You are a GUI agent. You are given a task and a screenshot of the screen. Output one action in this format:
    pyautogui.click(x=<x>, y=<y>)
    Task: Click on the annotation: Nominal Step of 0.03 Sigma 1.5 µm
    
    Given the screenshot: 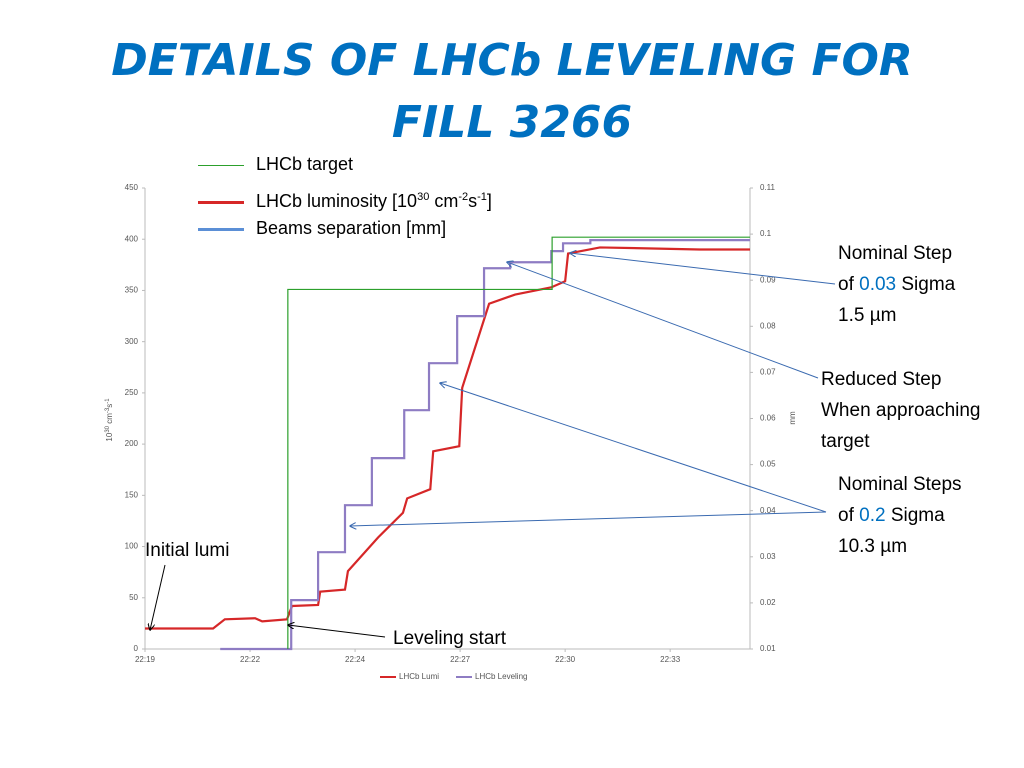 What is the action you would take?
    pyautogui.click(x=896, y=284)
    